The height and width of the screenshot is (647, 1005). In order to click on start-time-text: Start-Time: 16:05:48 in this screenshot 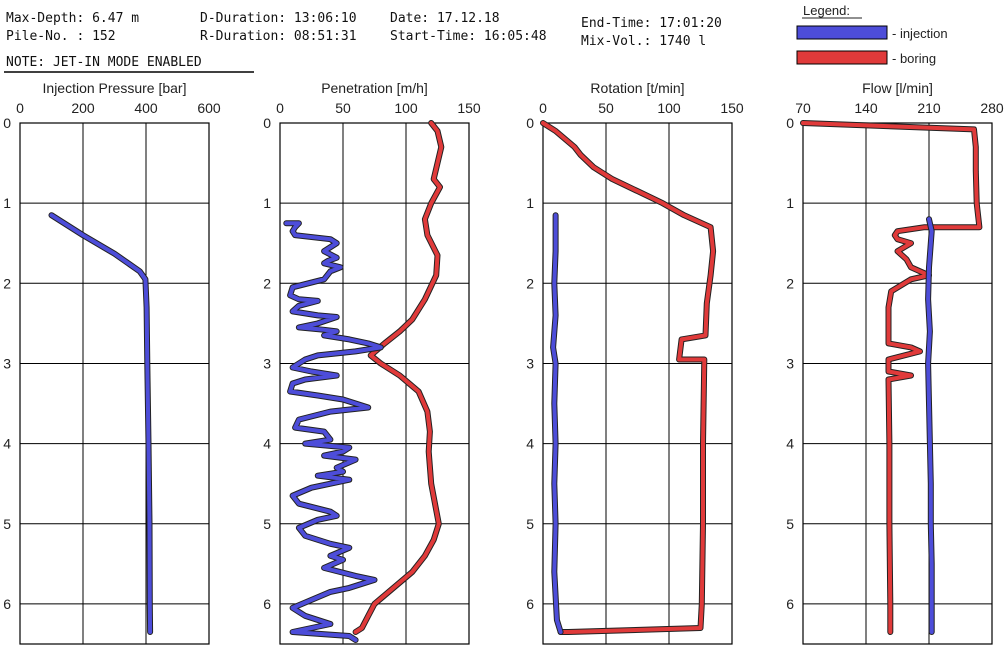, I will do `click(468, 36)`.